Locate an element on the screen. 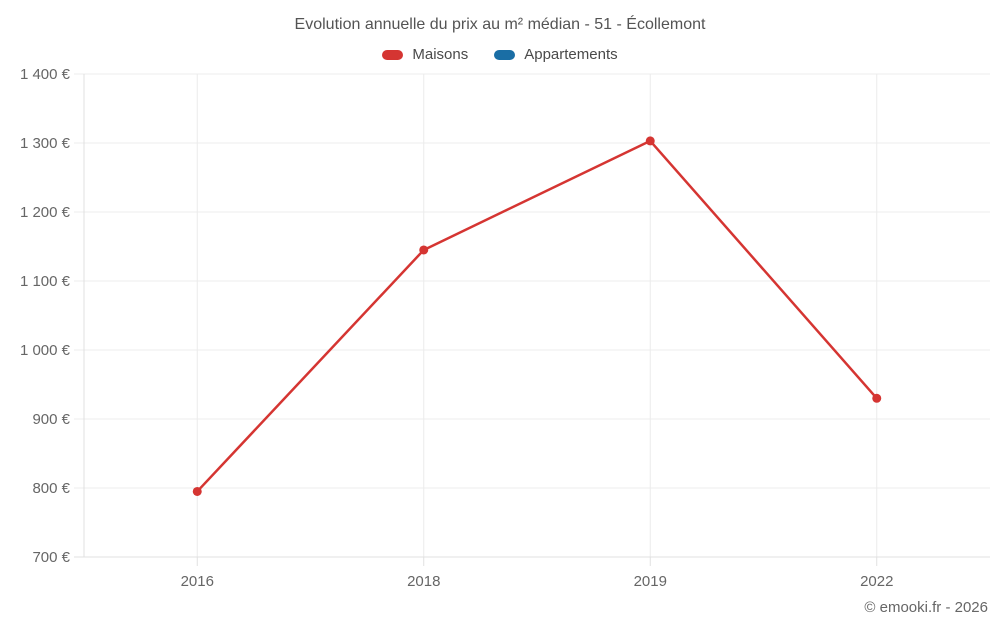 The height and width of the screenshot is (625, 1000). appartements-series-swatch-icon is located at coordinates (505, 54).